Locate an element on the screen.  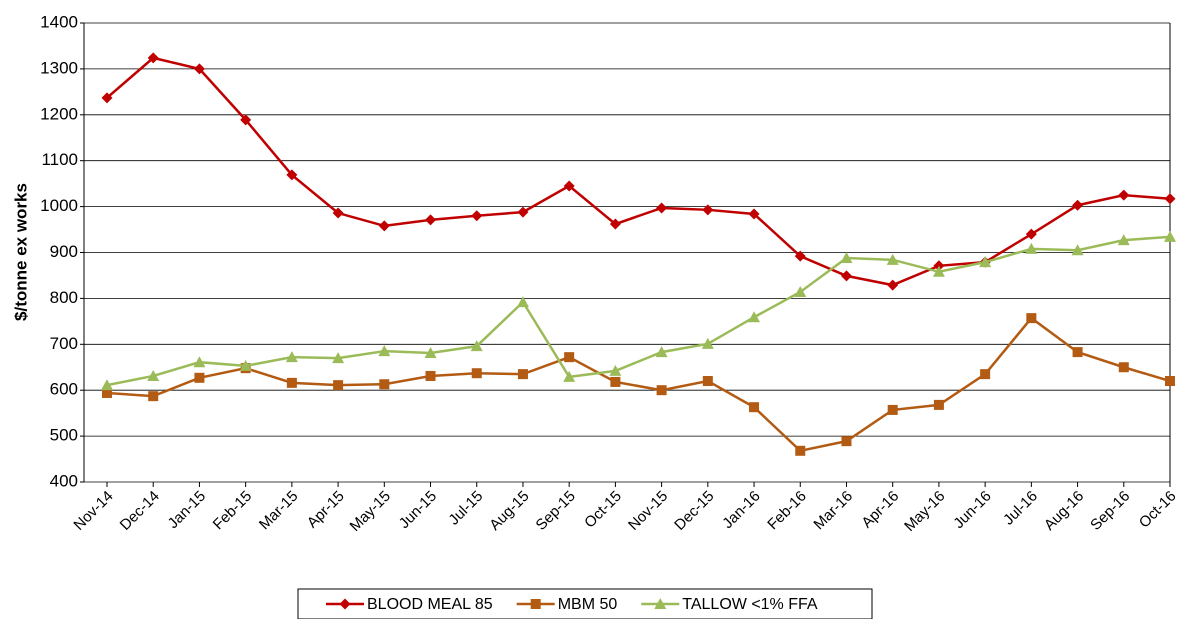
x-tick-label: Jul-16 is located at coordinates (1020, 508).